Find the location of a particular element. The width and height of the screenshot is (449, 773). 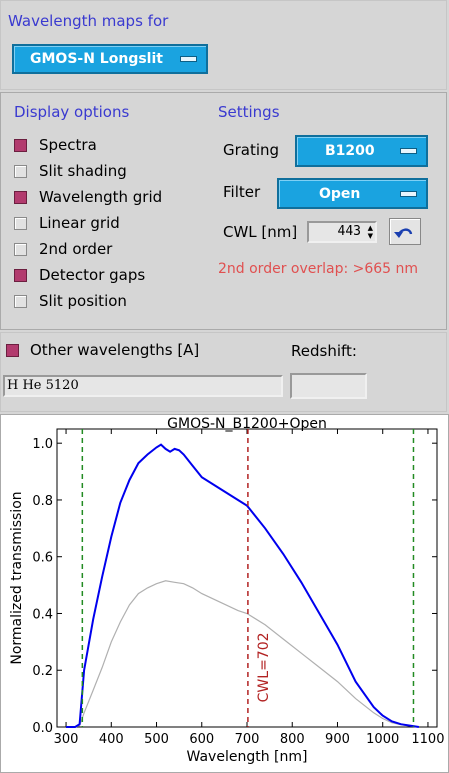

other-wavelengths-label: Other wavelengths [A] is located at coordinates (115, 350).